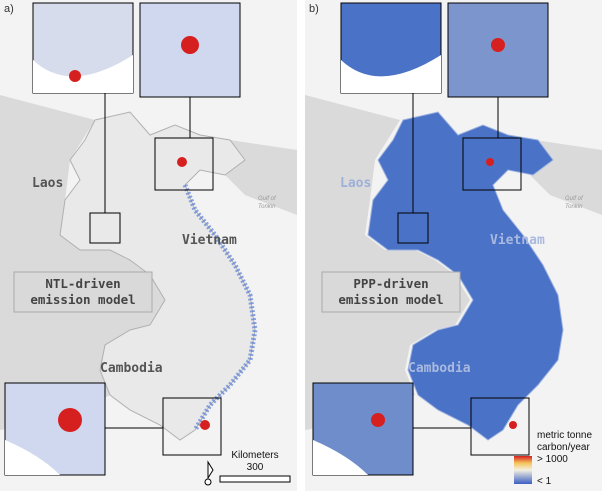 Image resolution: width=602 pixels, height=491 pixels. I want to click on panel-label: a), so click(9, 9).